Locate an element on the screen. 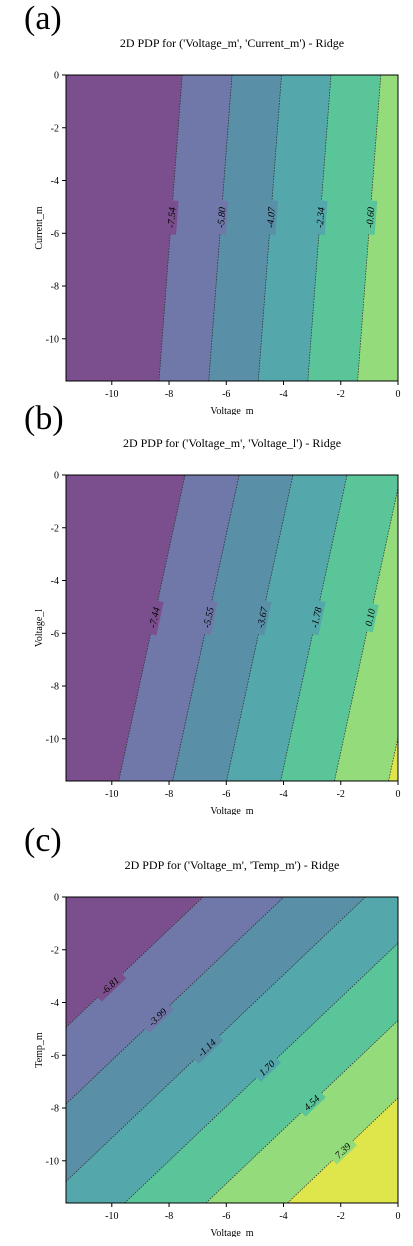  contour-level-label: -7.54 is located at coordinates (172, 218).